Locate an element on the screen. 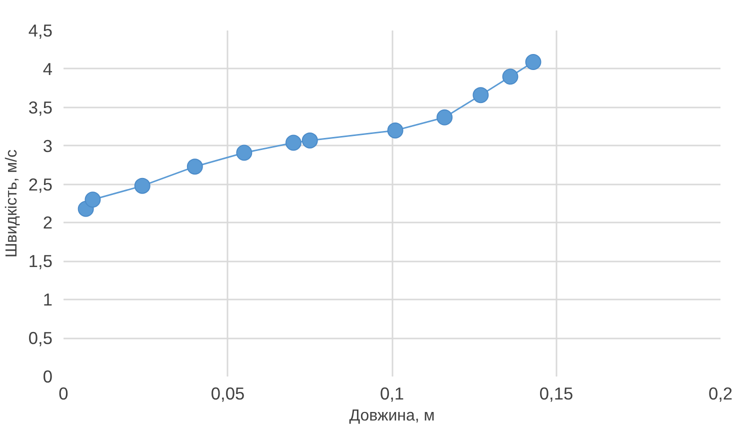 The width and height of the screenshot is (750, 427). y-tick-label: 0,5 is located at coordinates (40, 338).